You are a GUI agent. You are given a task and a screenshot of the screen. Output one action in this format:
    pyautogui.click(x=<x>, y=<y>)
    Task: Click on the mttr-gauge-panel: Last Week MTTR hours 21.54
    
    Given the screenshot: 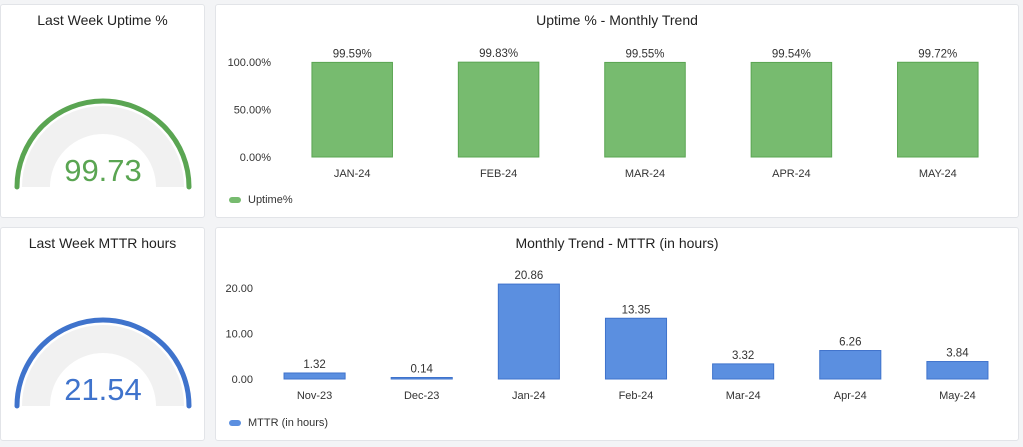 What is the action you would take?
    pyautogui.click(x=102, y=334)
    